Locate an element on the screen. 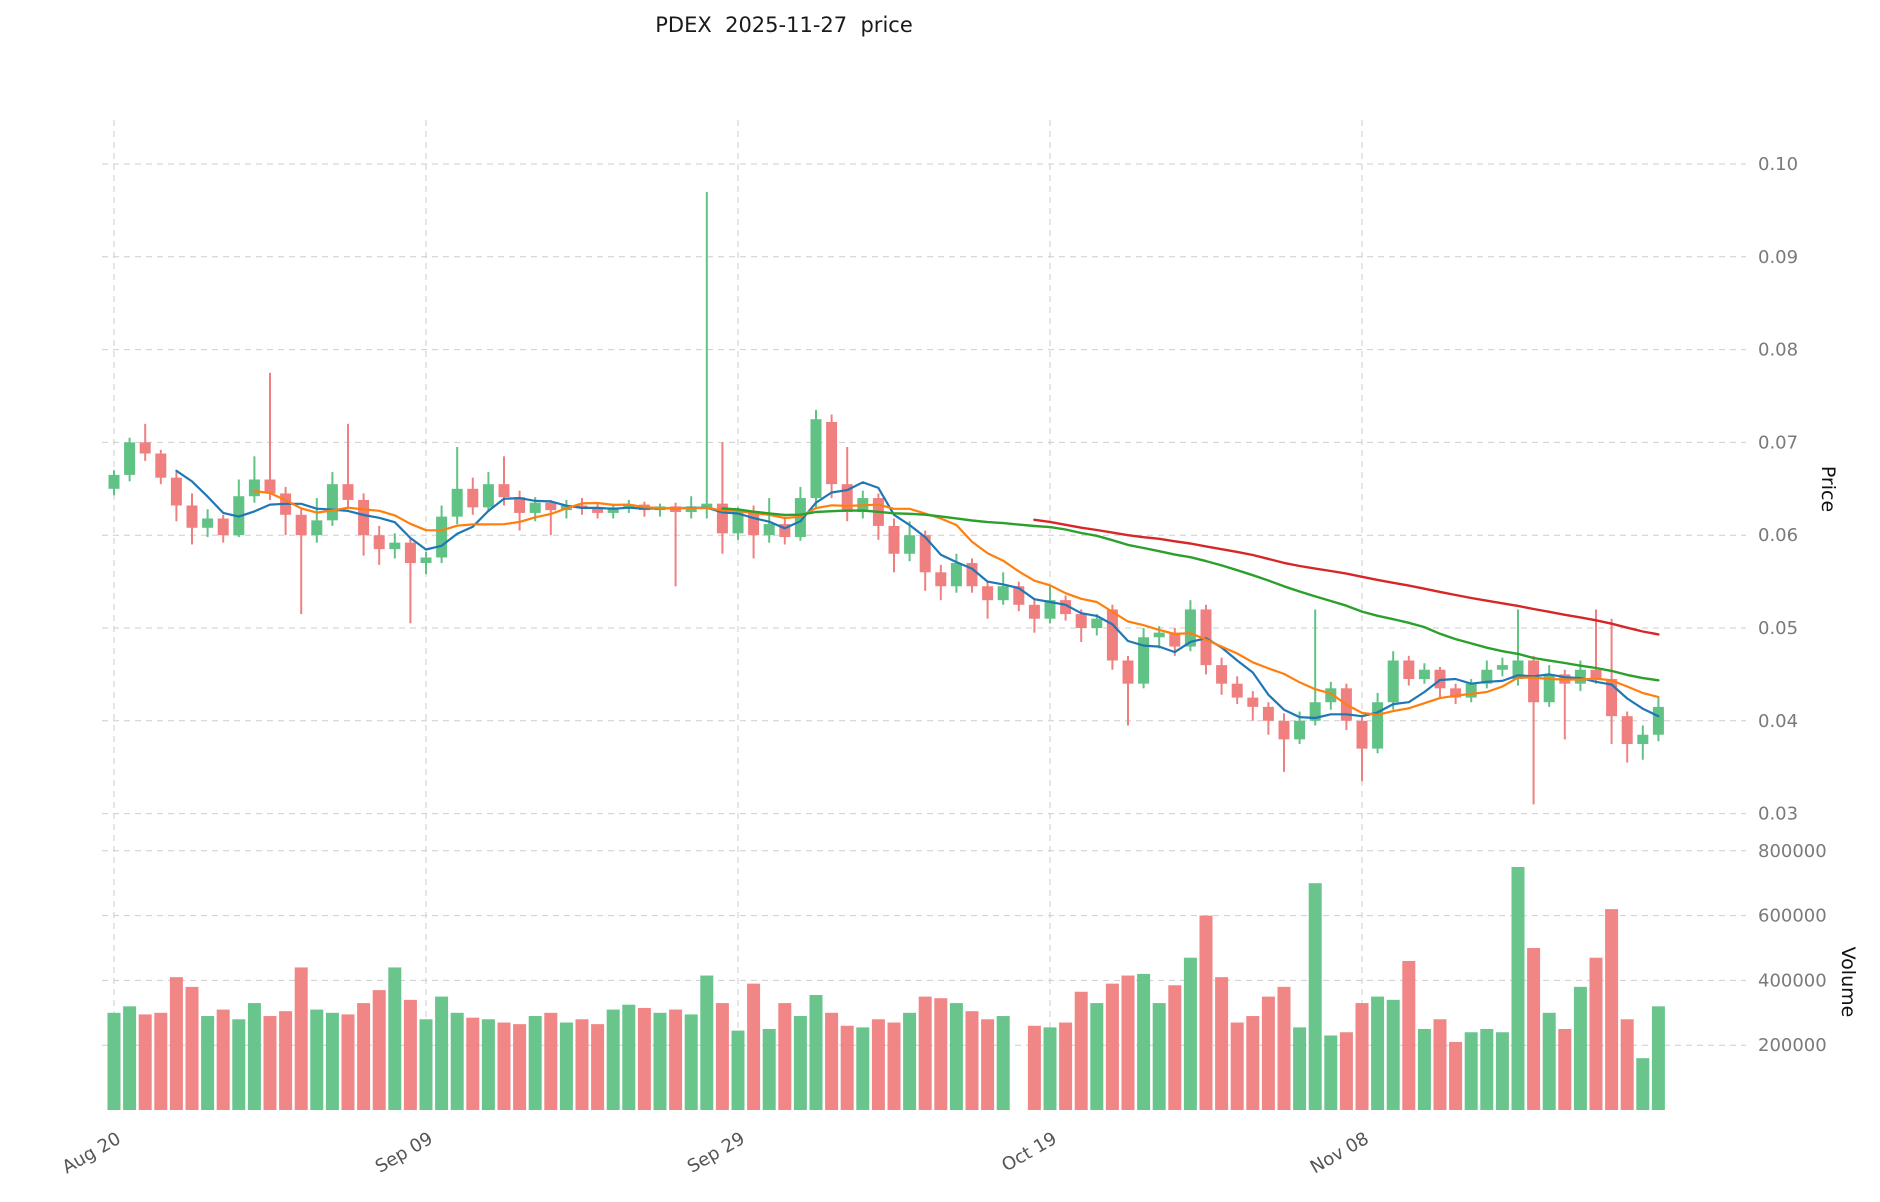 The height and width of the screenshot is (1202, 1880). price-tick-label: 0.03 is located at coordinates (1778, 814).